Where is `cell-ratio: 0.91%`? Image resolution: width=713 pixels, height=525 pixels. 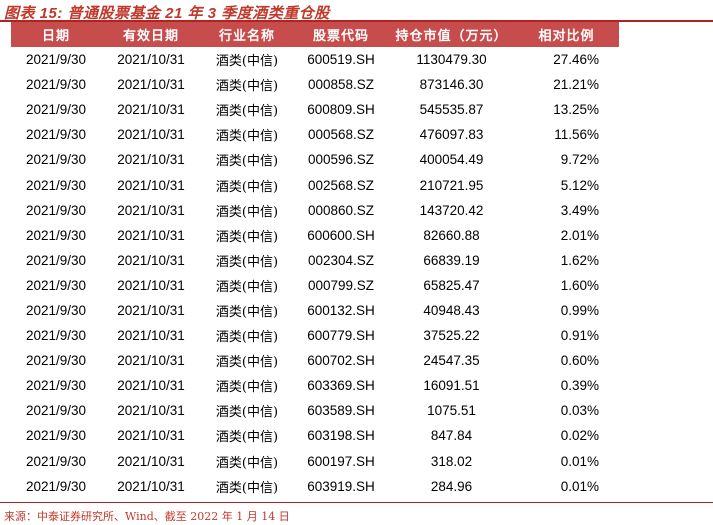
cell-ratio: 0.91% is located at coordinates (579, 336).